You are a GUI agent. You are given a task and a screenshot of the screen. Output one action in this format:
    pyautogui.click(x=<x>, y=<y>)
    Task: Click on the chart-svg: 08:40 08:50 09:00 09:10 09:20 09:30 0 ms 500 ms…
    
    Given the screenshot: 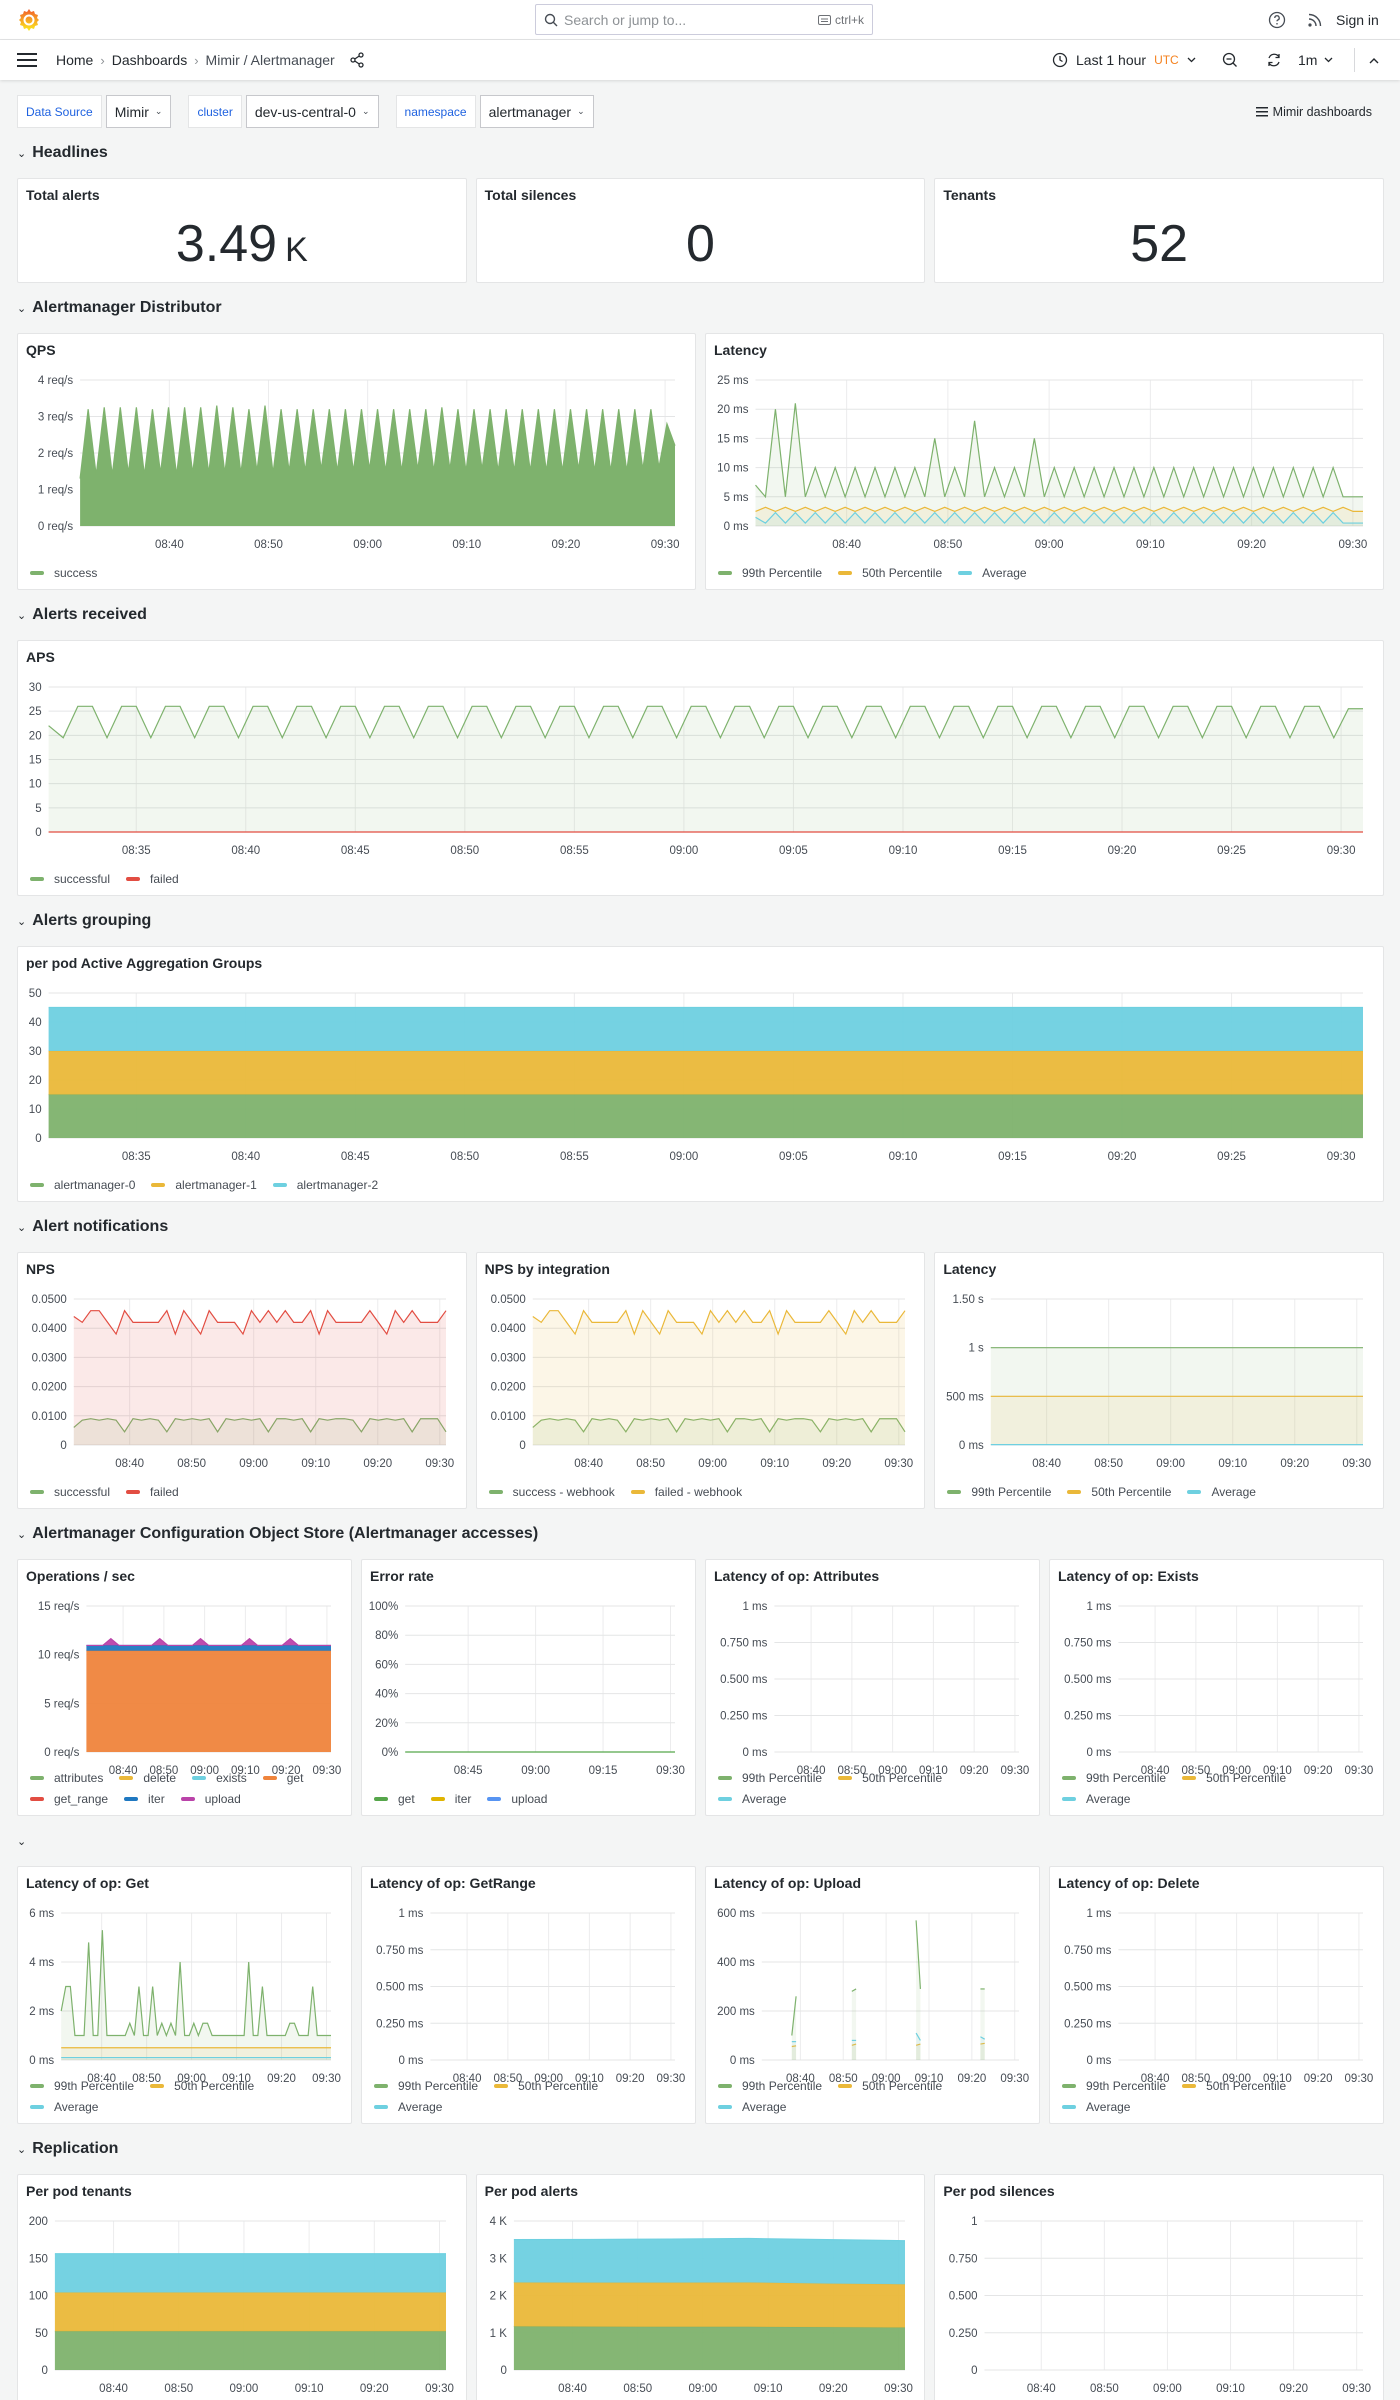 What is the action you would take?
    pyautogui.click(x=1159, y=1381)
    